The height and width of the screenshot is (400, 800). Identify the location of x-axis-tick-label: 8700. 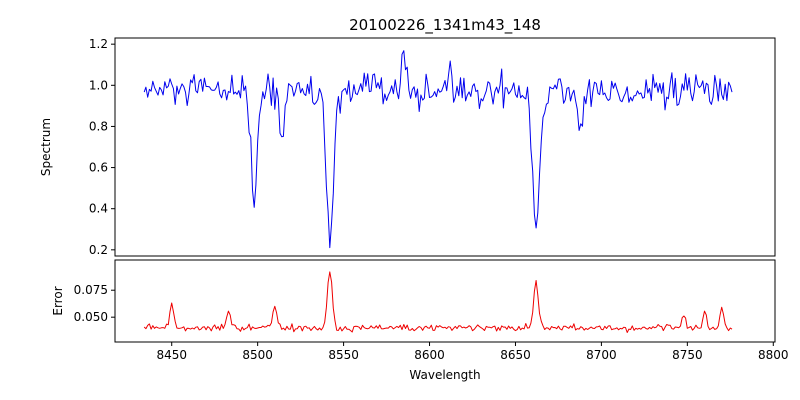
(601, 355).